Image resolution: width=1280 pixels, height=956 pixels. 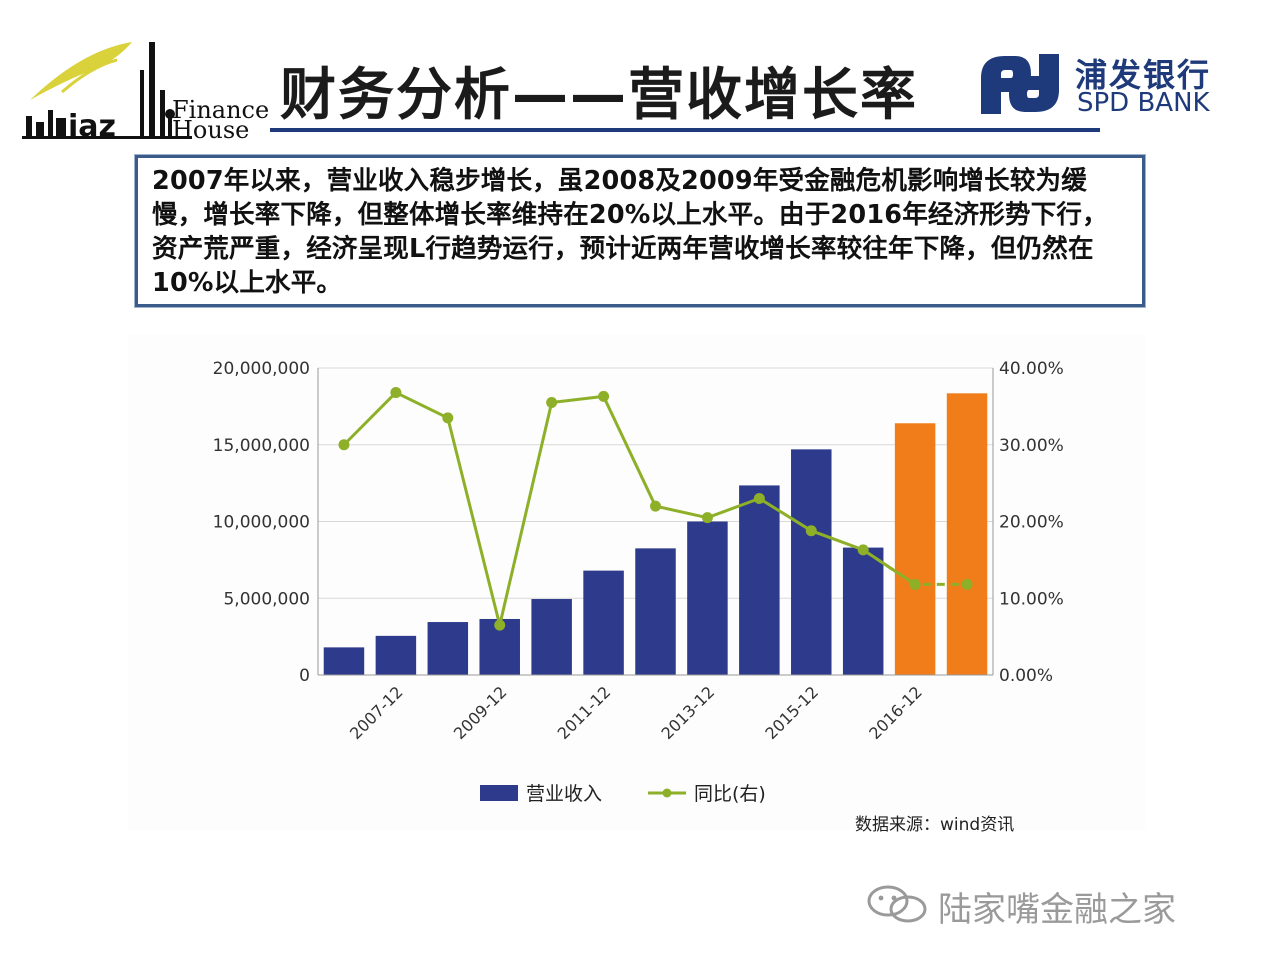 I want to click on skyline-logo-icon: iaz, so click(x=107, y=93).